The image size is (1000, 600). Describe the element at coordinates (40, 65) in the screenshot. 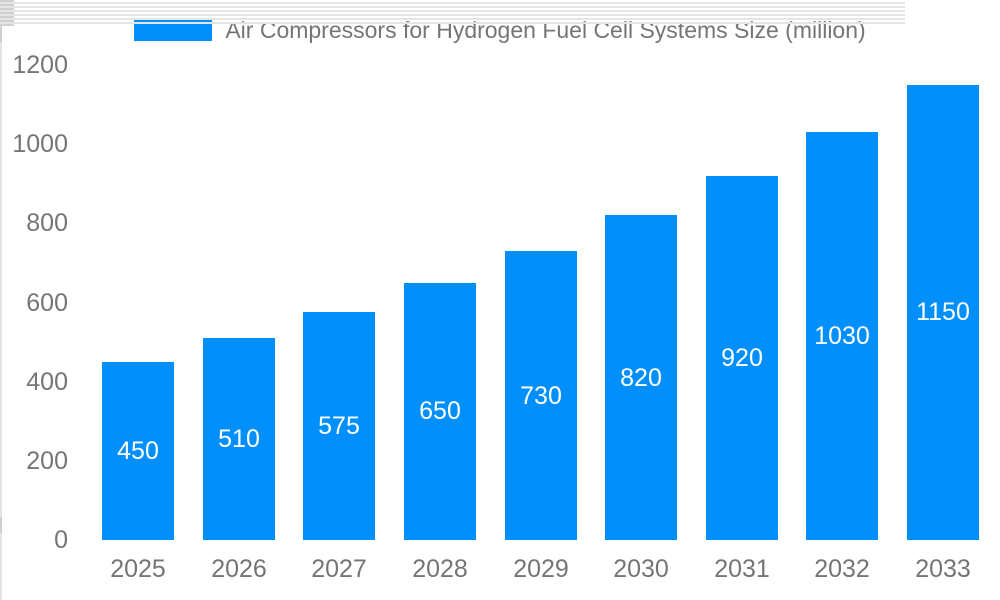

I see `y-tick-label: 1200` at that location.